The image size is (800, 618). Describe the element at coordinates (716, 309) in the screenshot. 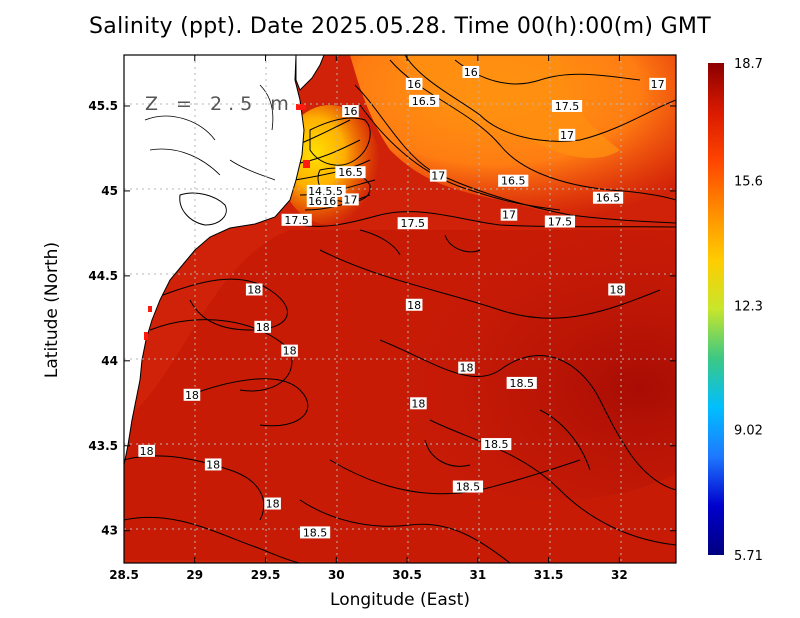

I see `colorbar` at that location.